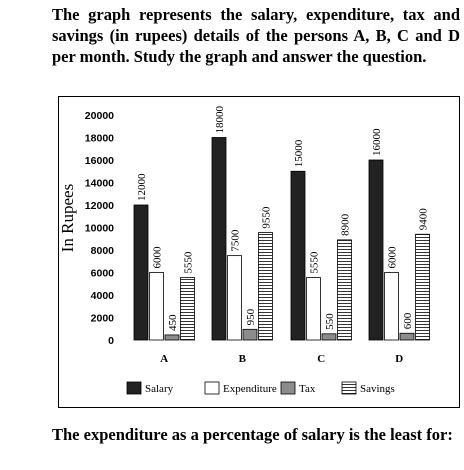  Describe the element at coordinates (164, 359) in the screenshot. I see `category-label: A` at that location.